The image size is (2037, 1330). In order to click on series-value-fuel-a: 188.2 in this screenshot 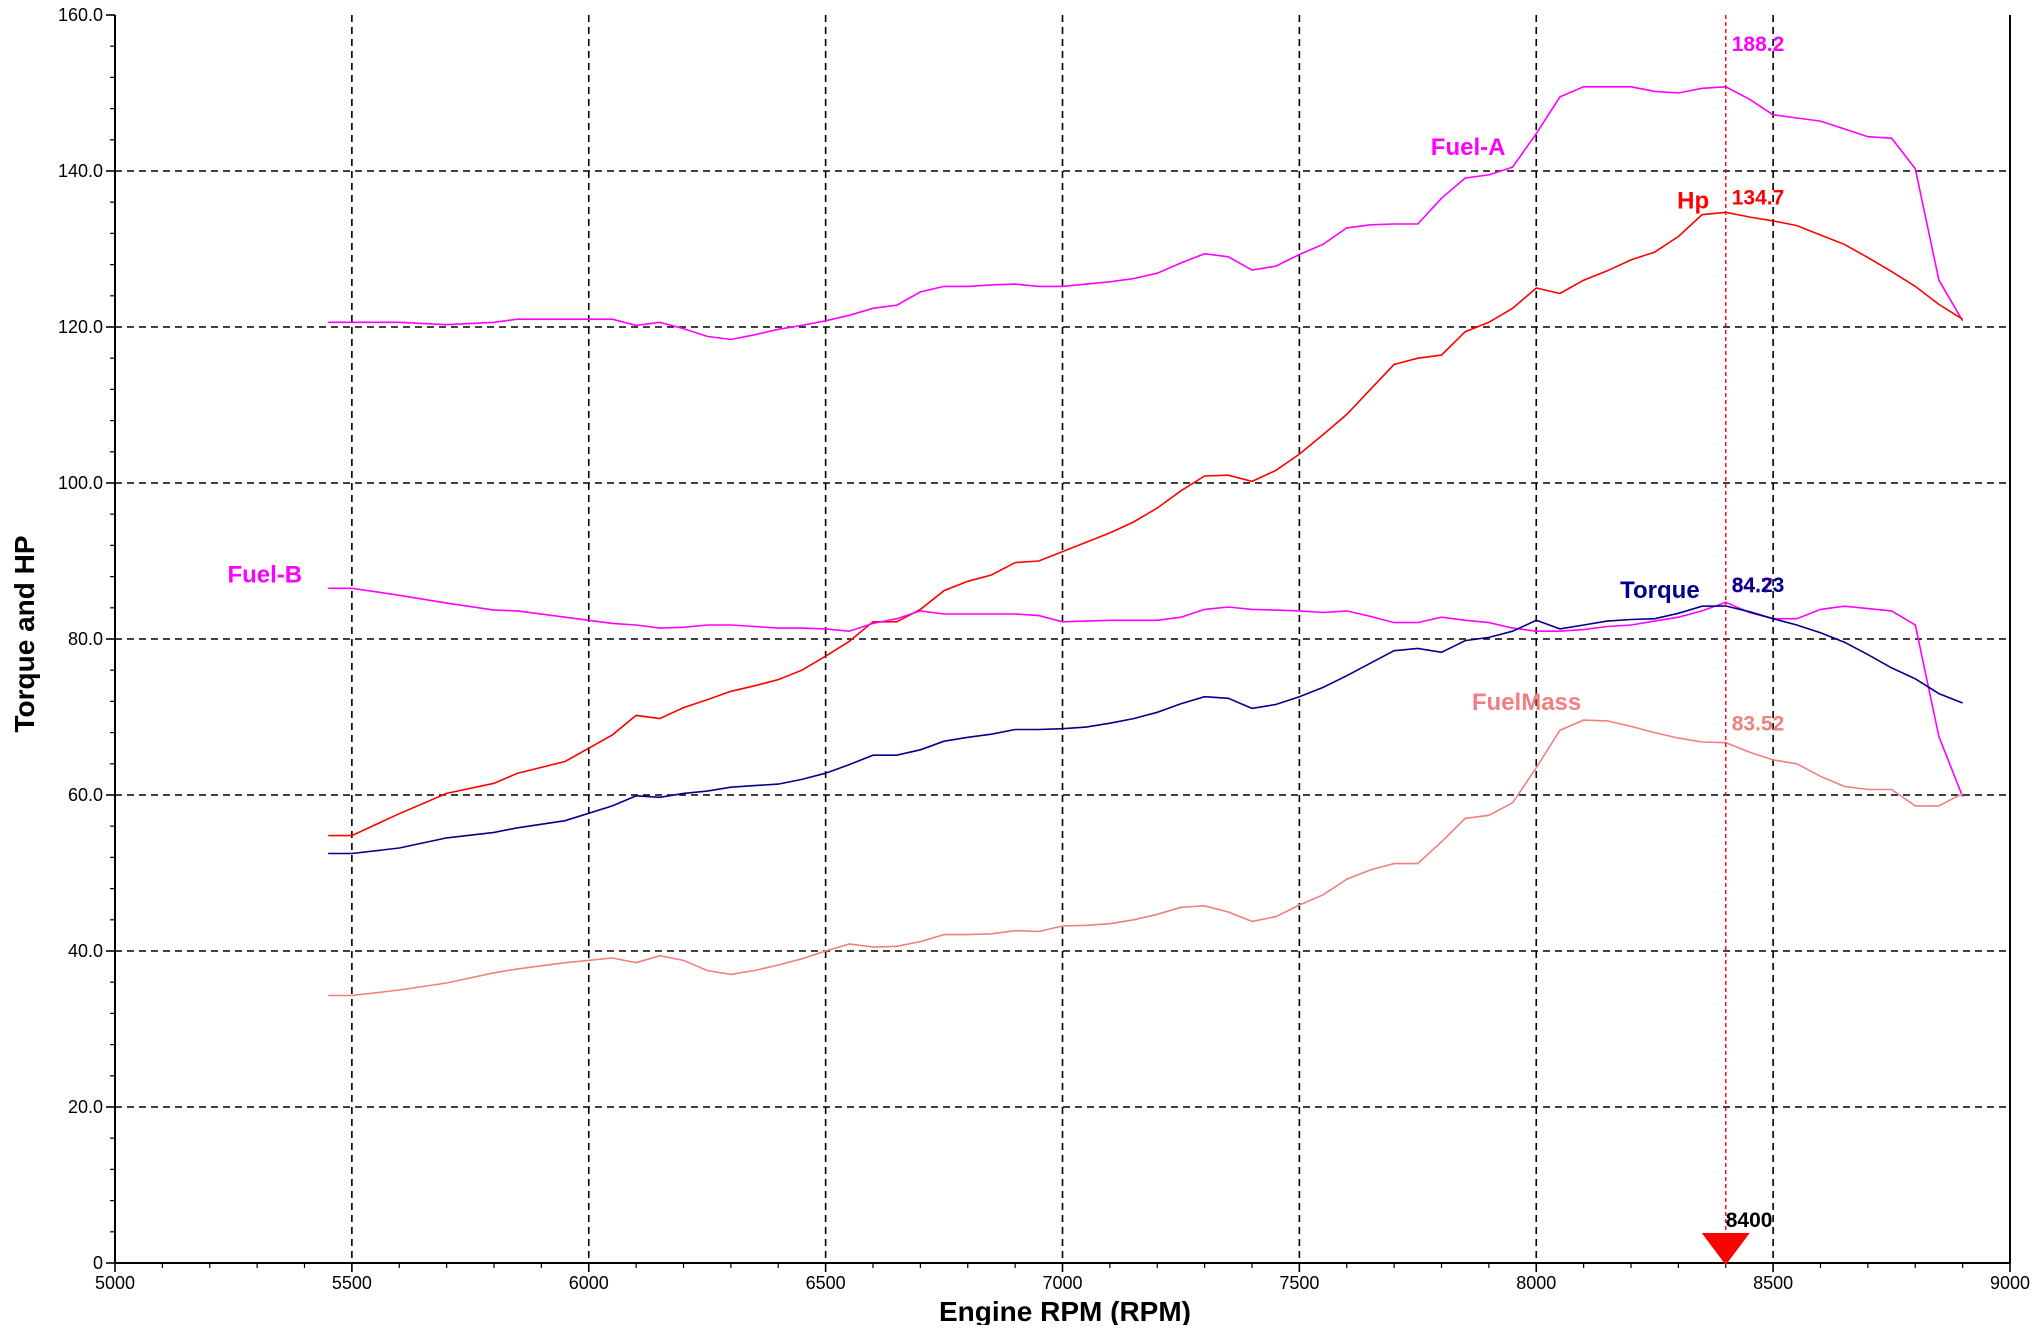, I will do `click(1758, 44)`.